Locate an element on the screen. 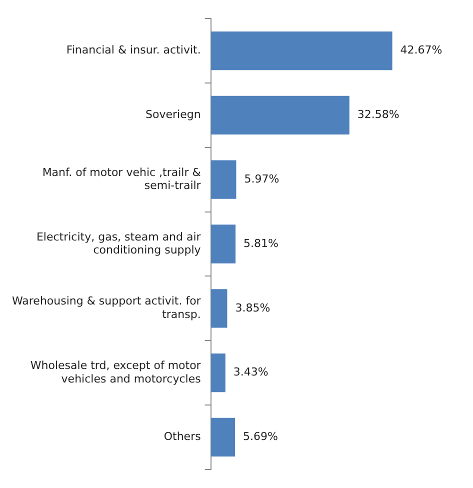 The height and width of the screenshot is (488, 473). data-label: 3.43% is located at coordinates (250, 372).